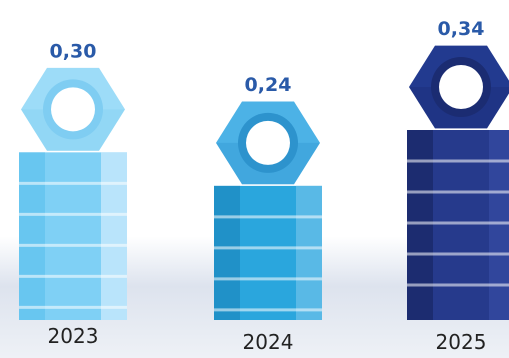 Image resolution: width=509 pixels, height=358 pixels. Describe the element at coordinates (268, 342) in the screenshot. I see `category-label-2024: 2024` at that location.